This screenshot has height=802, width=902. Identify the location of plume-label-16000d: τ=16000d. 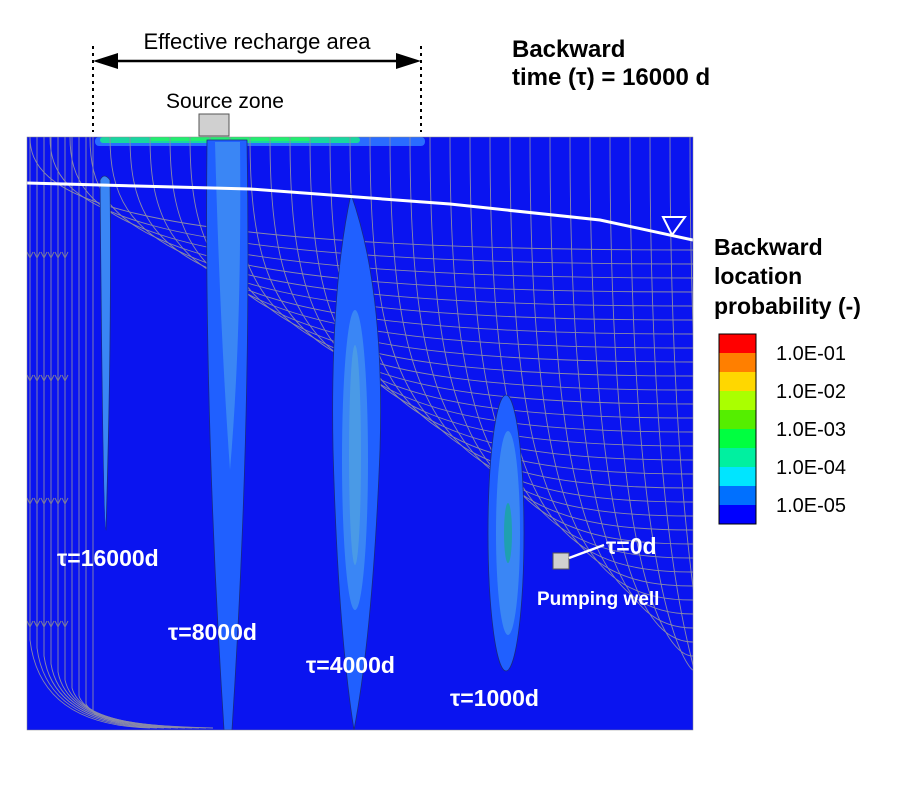
(108, 558).